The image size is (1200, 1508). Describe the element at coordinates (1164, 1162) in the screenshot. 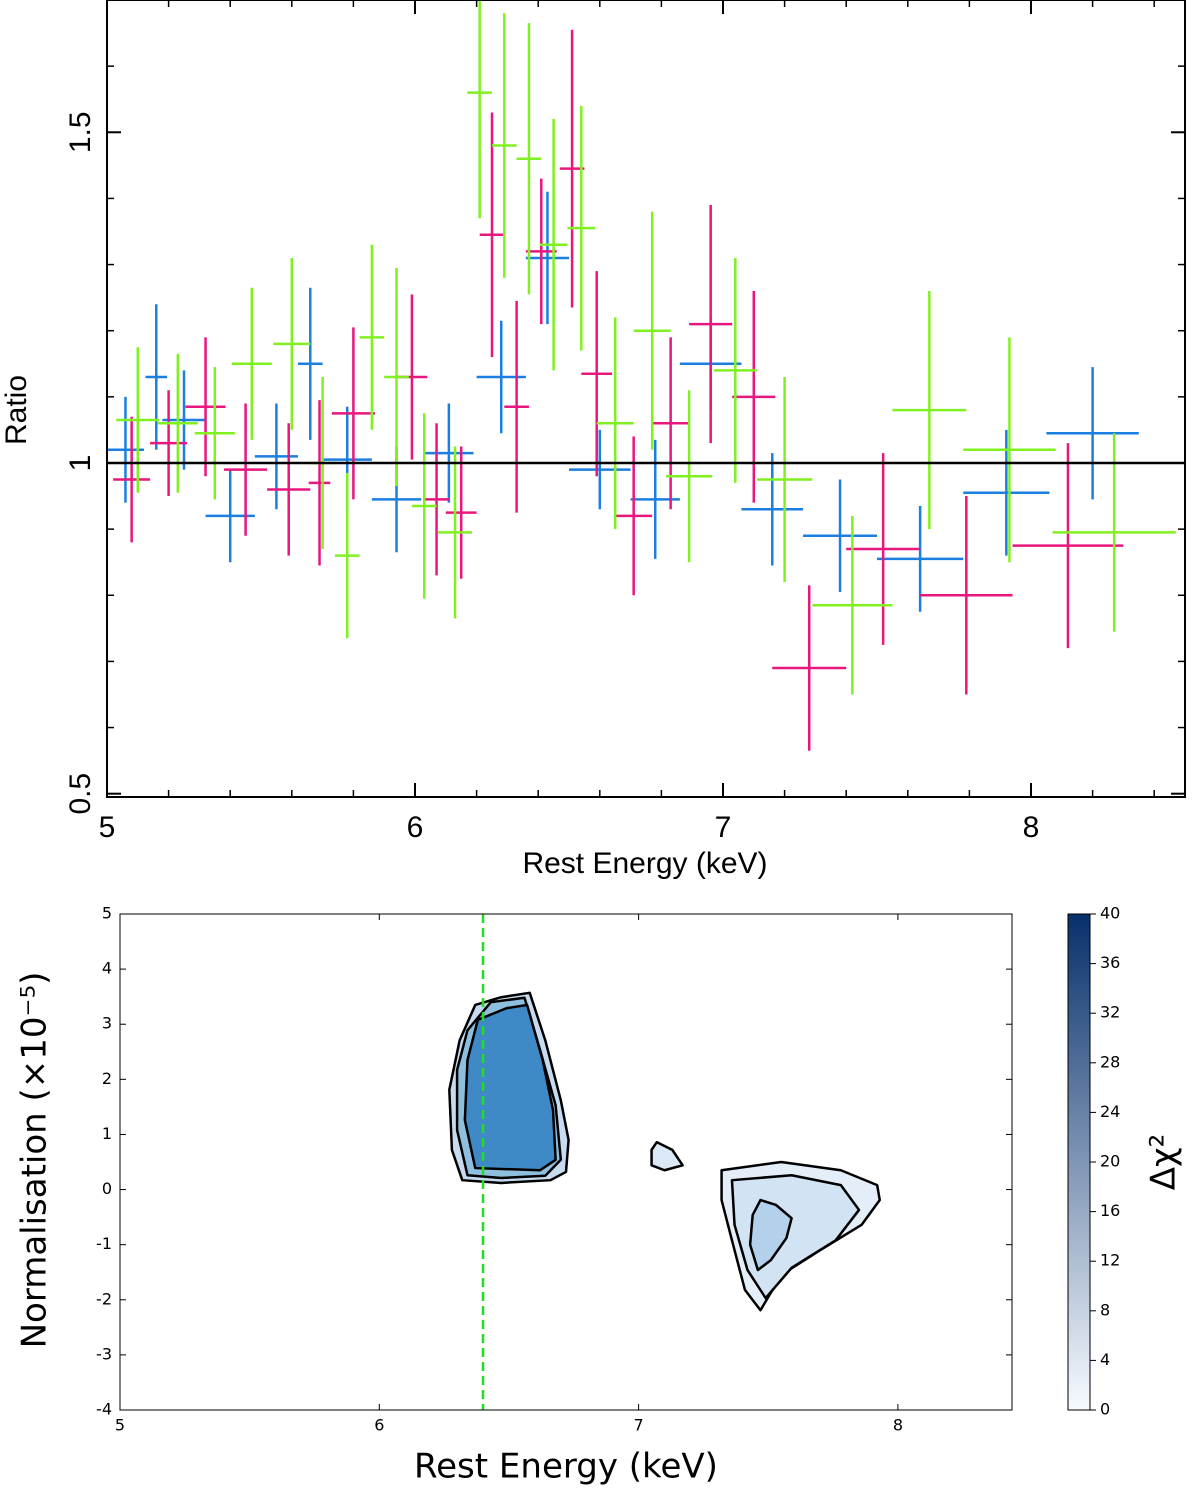

I see `colorbar-label: Δχ²` at that location.